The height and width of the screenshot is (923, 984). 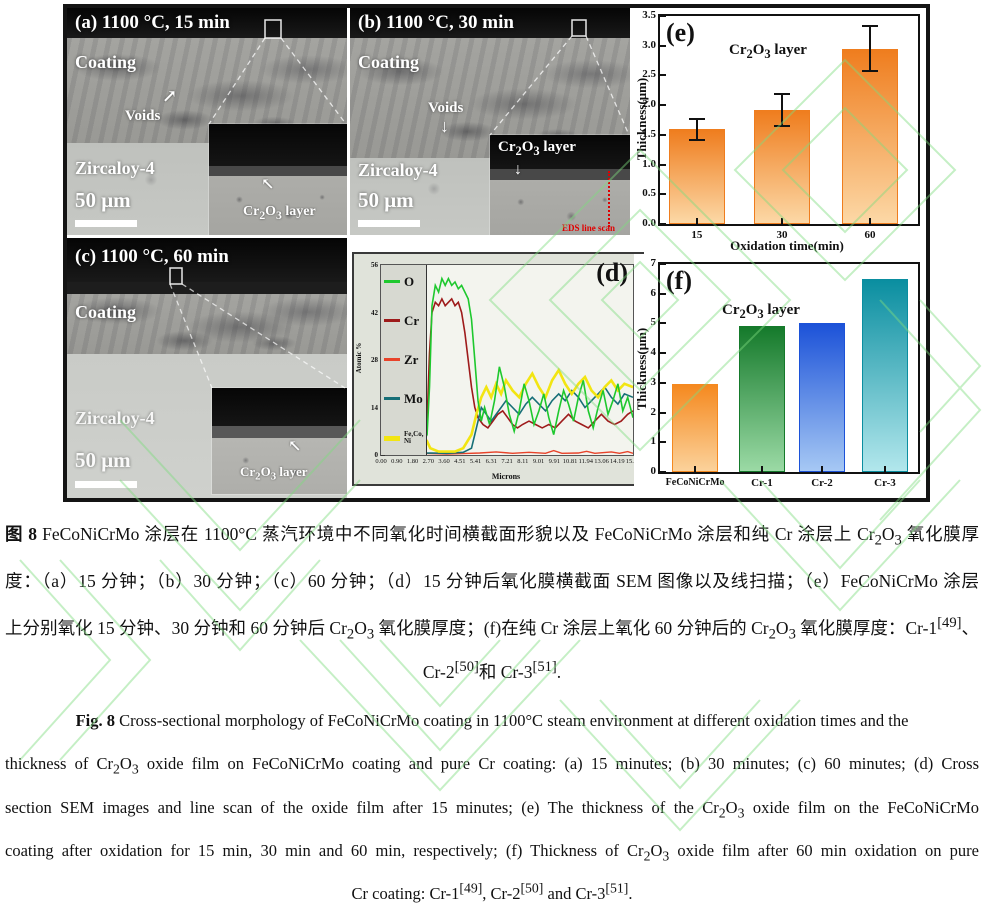 What do you see at coordinates (106, 312) in the screenshot?
I see `sem-c-coating-label: Coating` at bounding box center [106, 312].